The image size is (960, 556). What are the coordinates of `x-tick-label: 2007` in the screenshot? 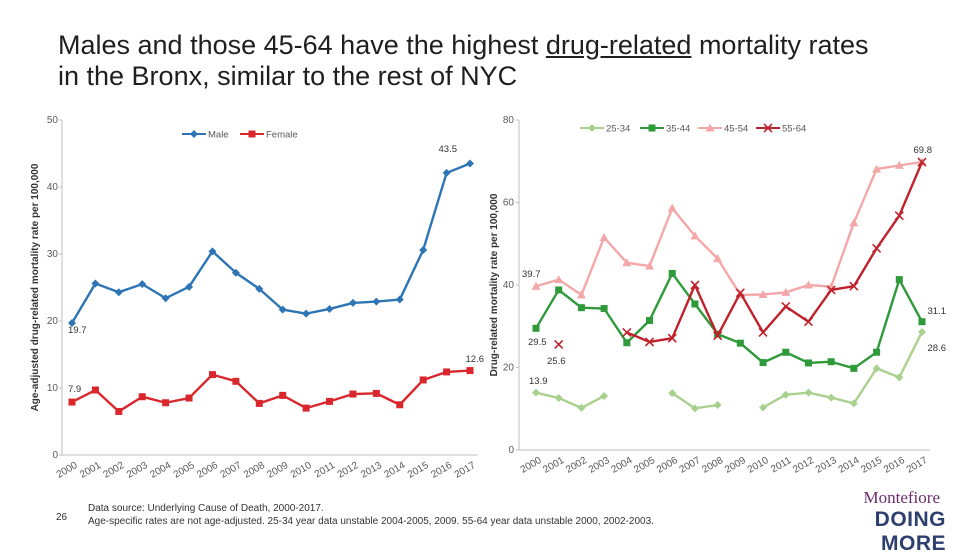 It's located at (231, 470).